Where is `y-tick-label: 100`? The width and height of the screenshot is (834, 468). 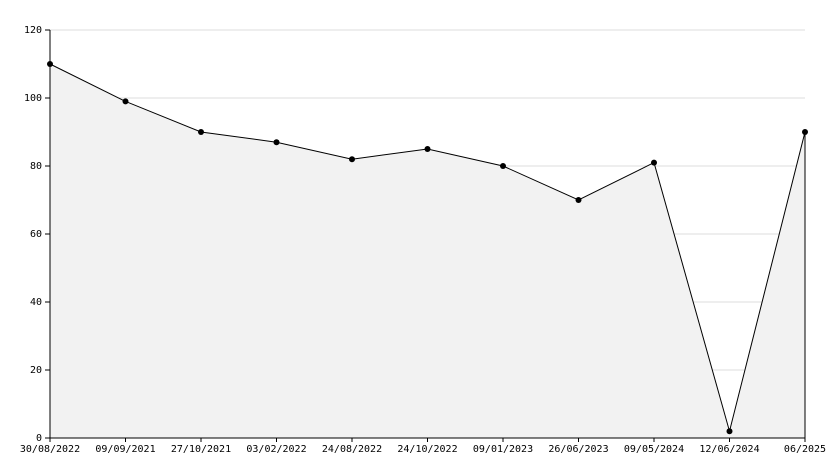
y-tick-label: 100 is located at coordinates (33, 98).